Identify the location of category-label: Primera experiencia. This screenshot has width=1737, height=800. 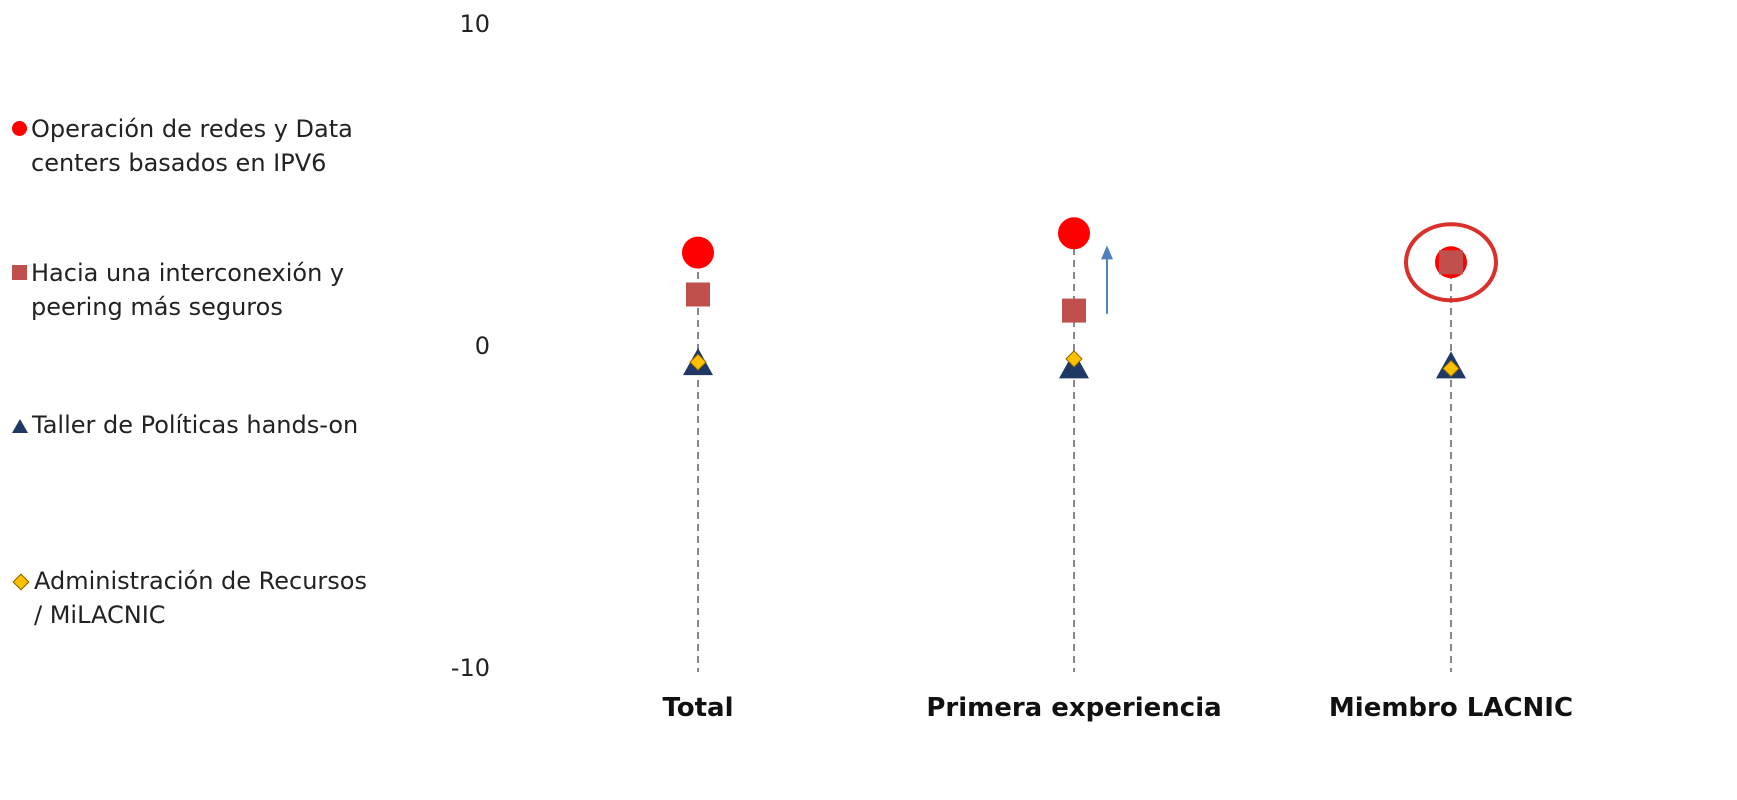
(1073, 708).